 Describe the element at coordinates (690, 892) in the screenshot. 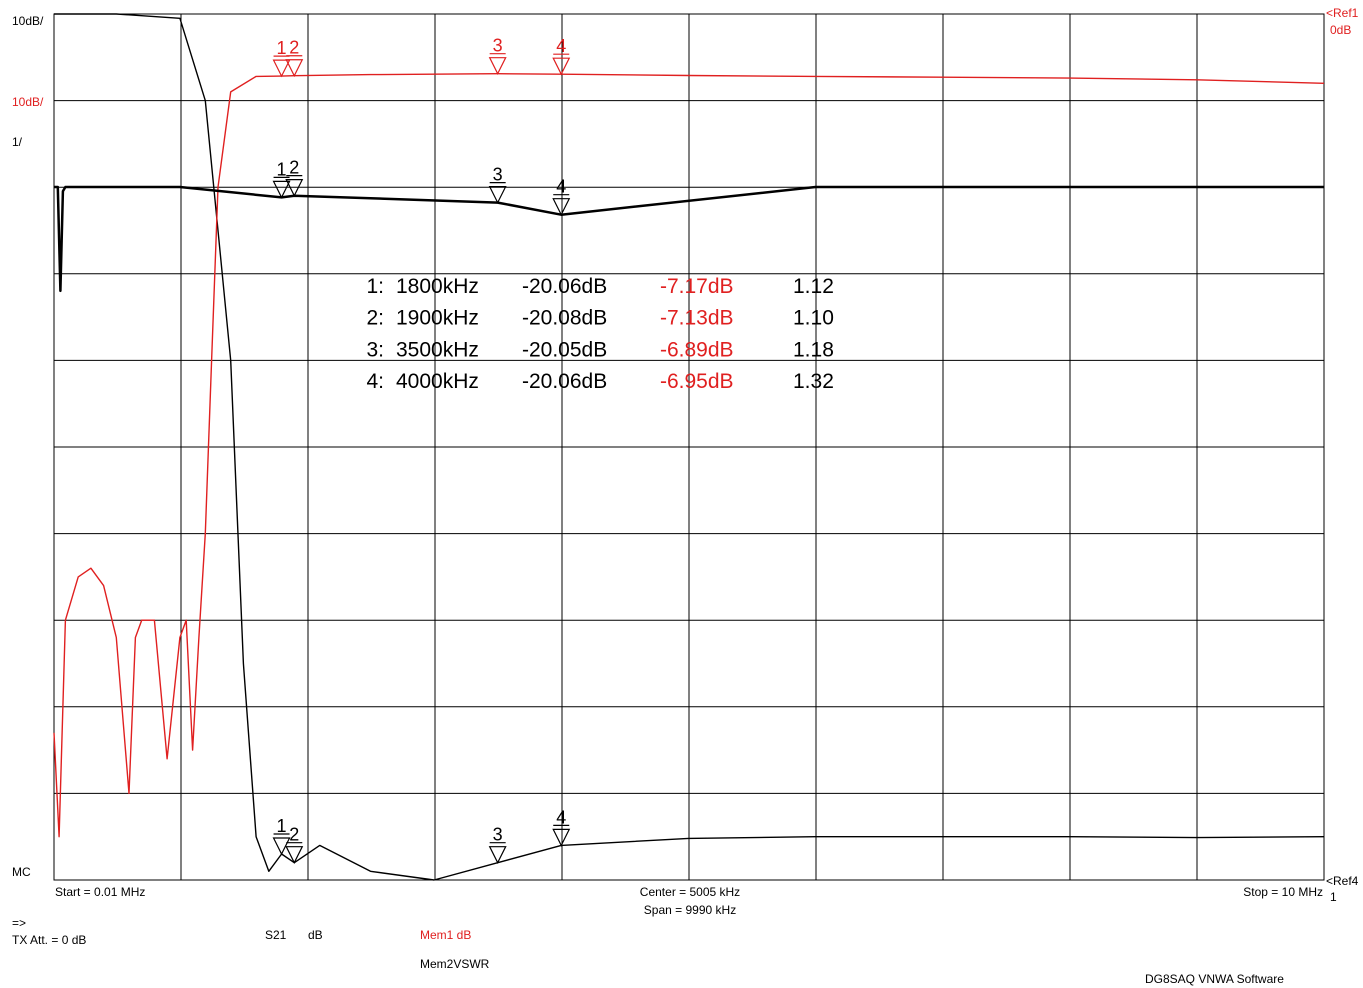

I see `center-frequency: Center = 5005 kHz` at that location.